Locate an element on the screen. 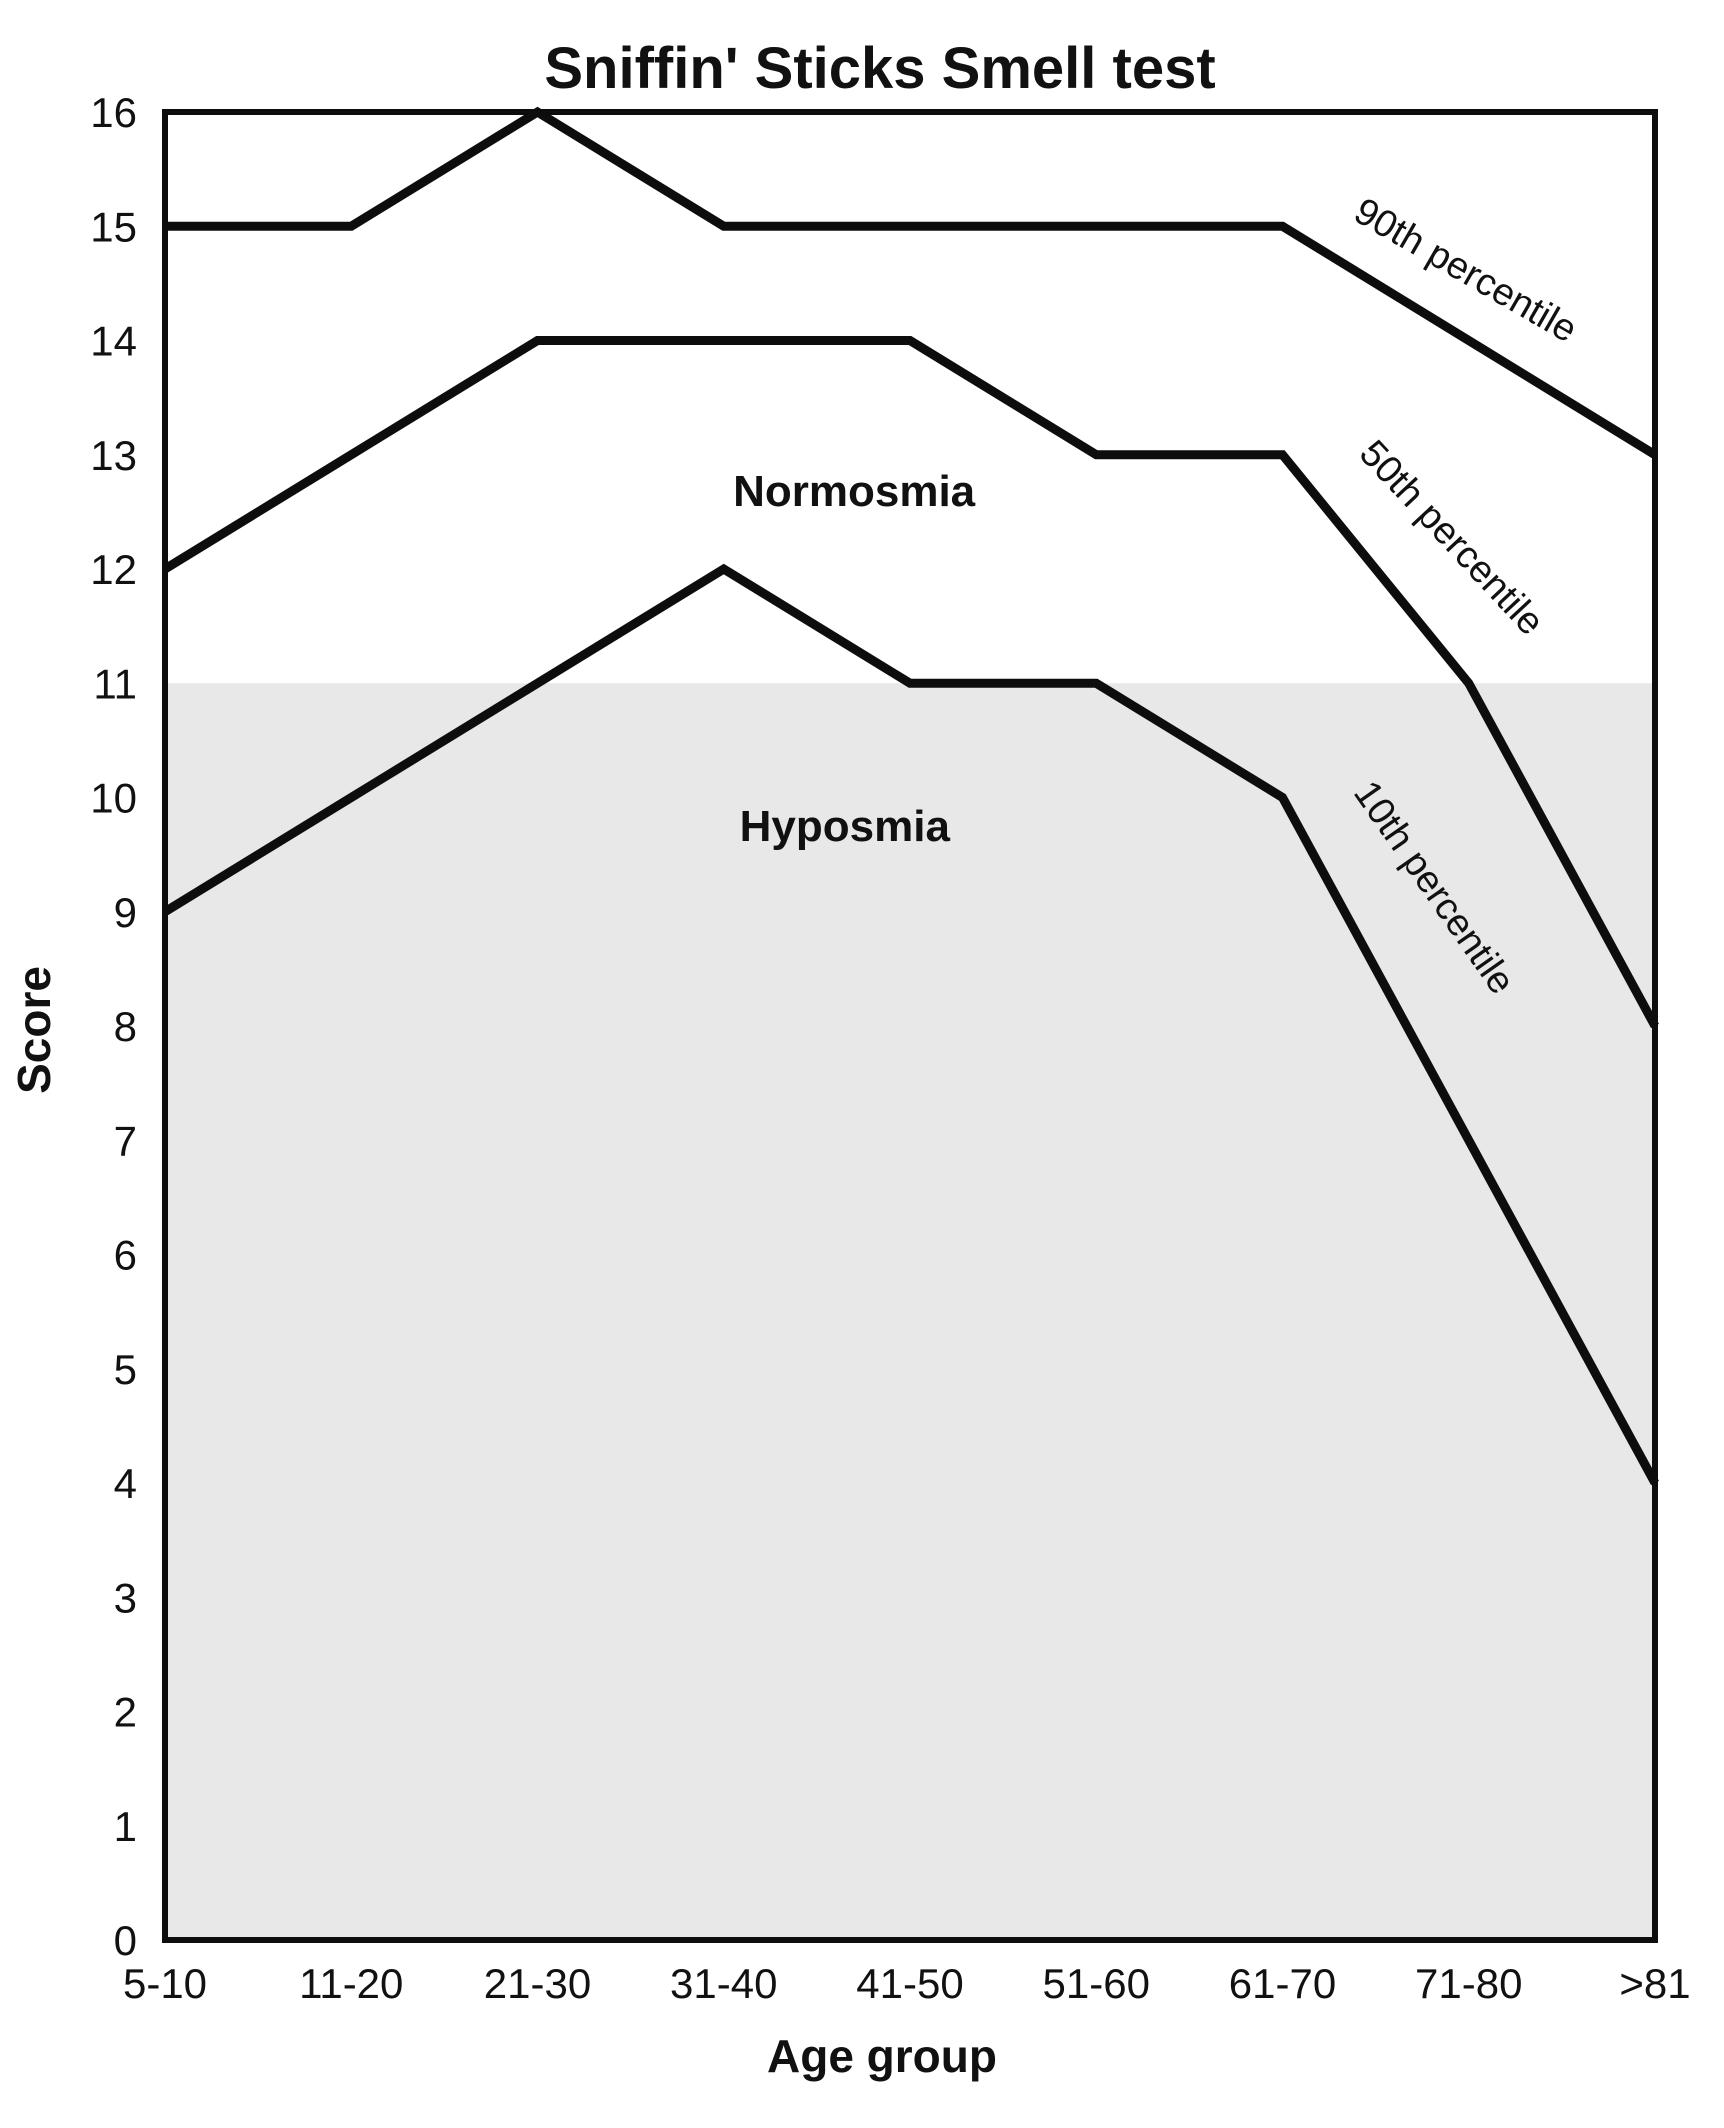  x-axis-tick-label: 21-30 is located at coordinates (537, 1983).